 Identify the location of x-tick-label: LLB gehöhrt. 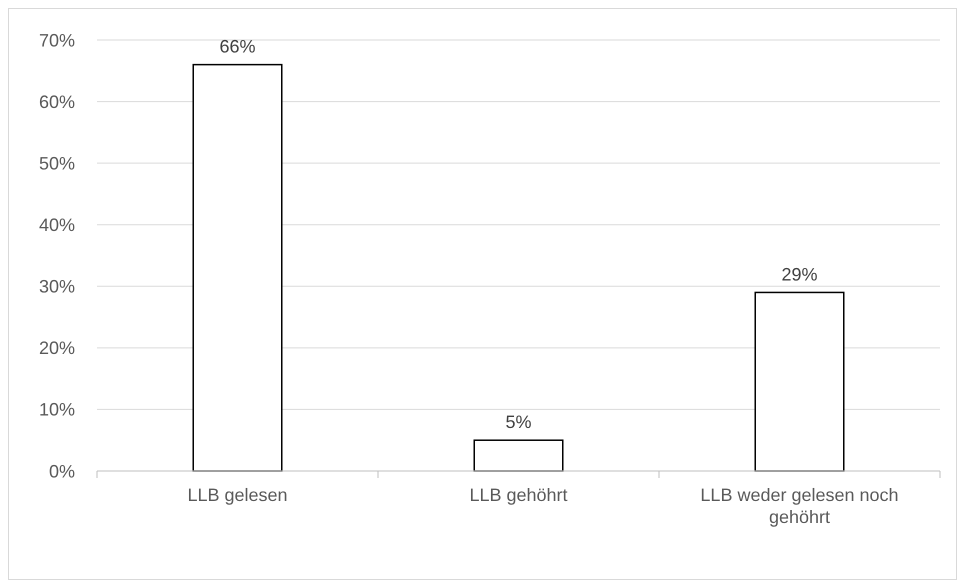
(518, 495).